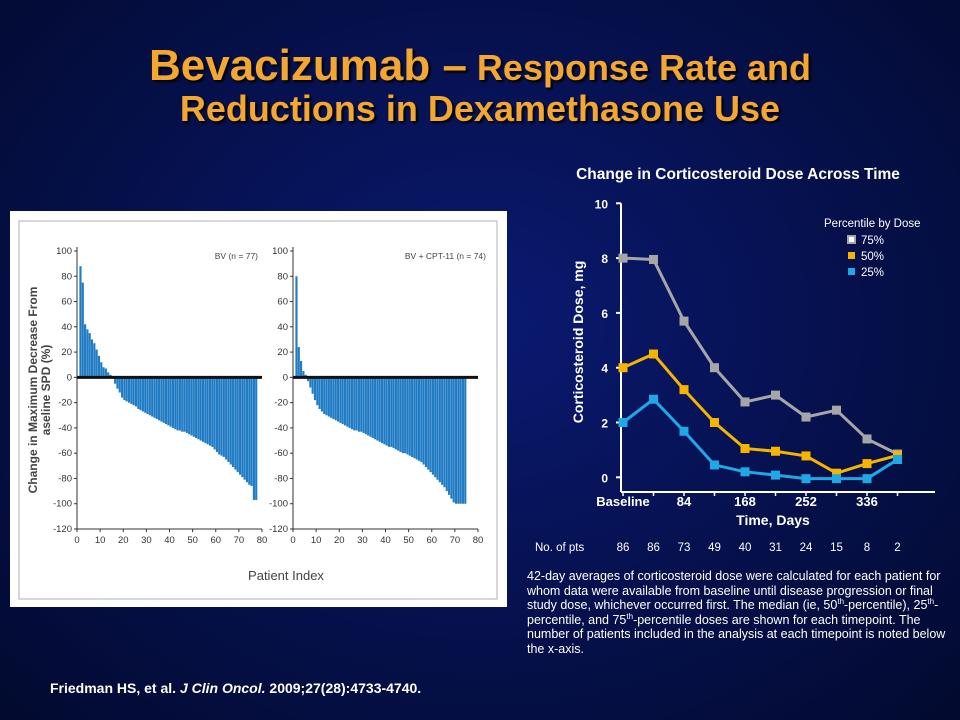  I want to click on n-patients-value: 73, so click(684, 548).